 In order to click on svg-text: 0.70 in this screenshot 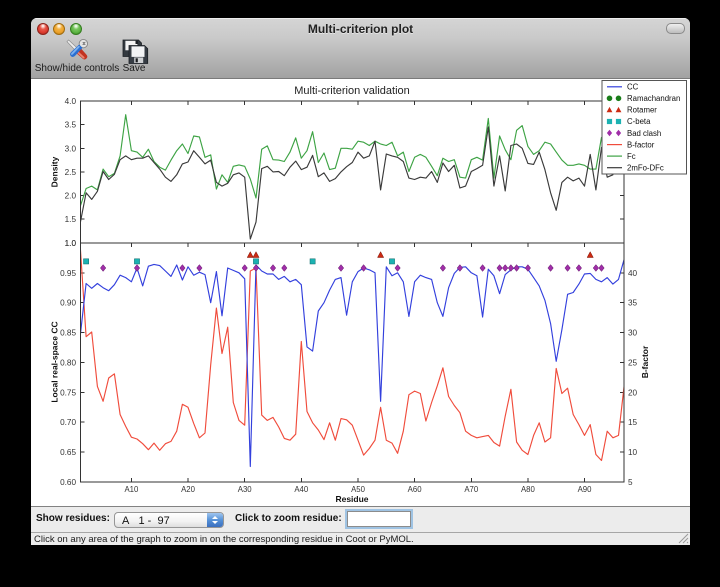, I will do `click(68, 422)`.